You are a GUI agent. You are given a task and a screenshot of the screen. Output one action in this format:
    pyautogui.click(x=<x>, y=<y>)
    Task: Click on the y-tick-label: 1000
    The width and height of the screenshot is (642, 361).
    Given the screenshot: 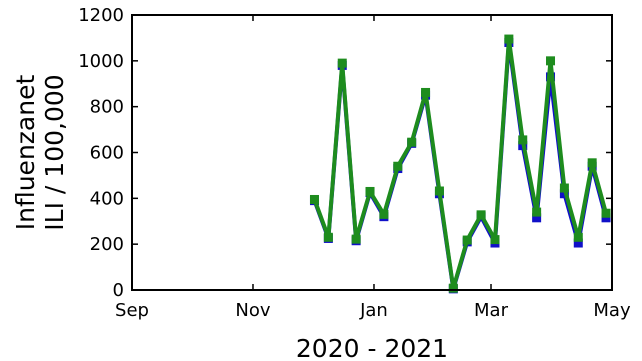 What is the action you would take?
    pyautogui.click(x=101, y=61)
    